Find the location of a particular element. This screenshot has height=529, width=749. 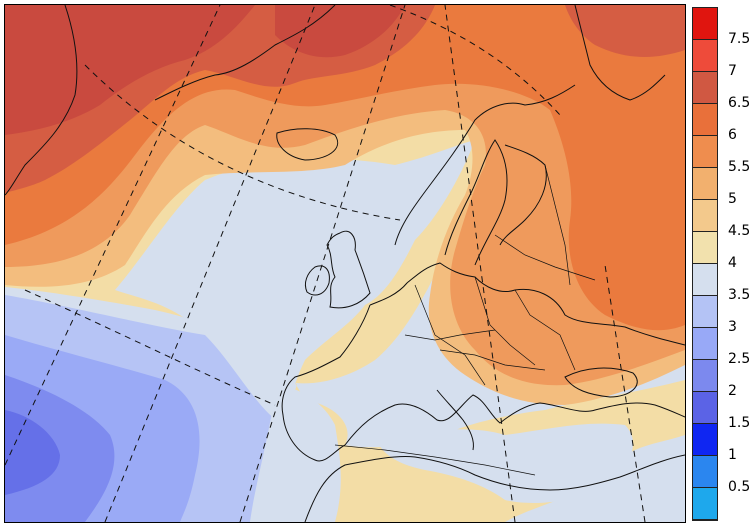

coast-norway is located at coordinates (485, 165).